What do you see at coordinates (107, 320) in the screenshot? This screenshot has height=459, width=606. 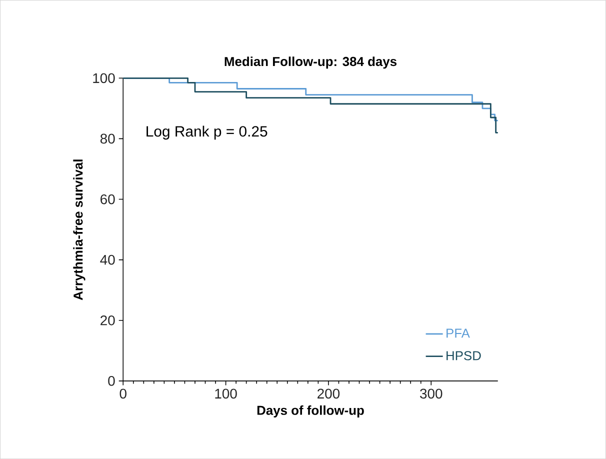 I see `y-tick-label: 20` at bounding box center [107, 320].